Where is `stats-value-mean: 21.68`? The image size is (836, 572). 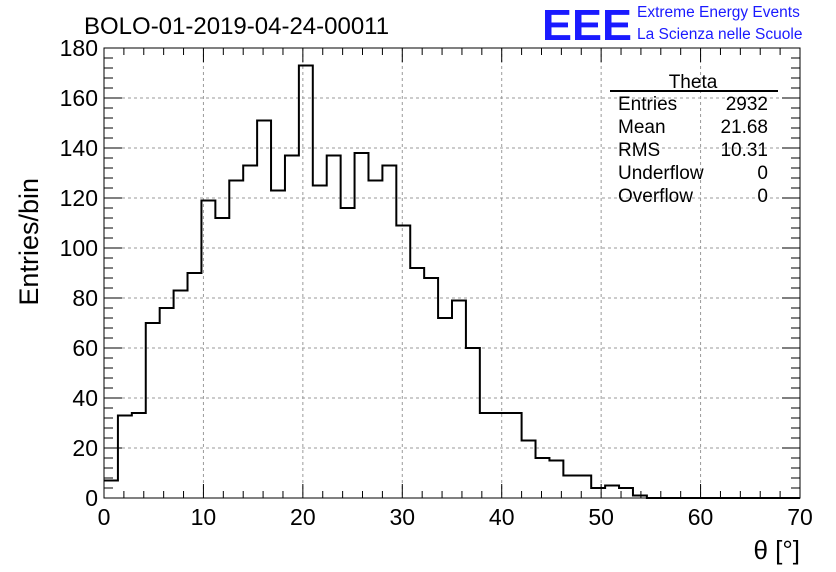
stats-value-mean: 21.68 is located at coordinates (744, 127).